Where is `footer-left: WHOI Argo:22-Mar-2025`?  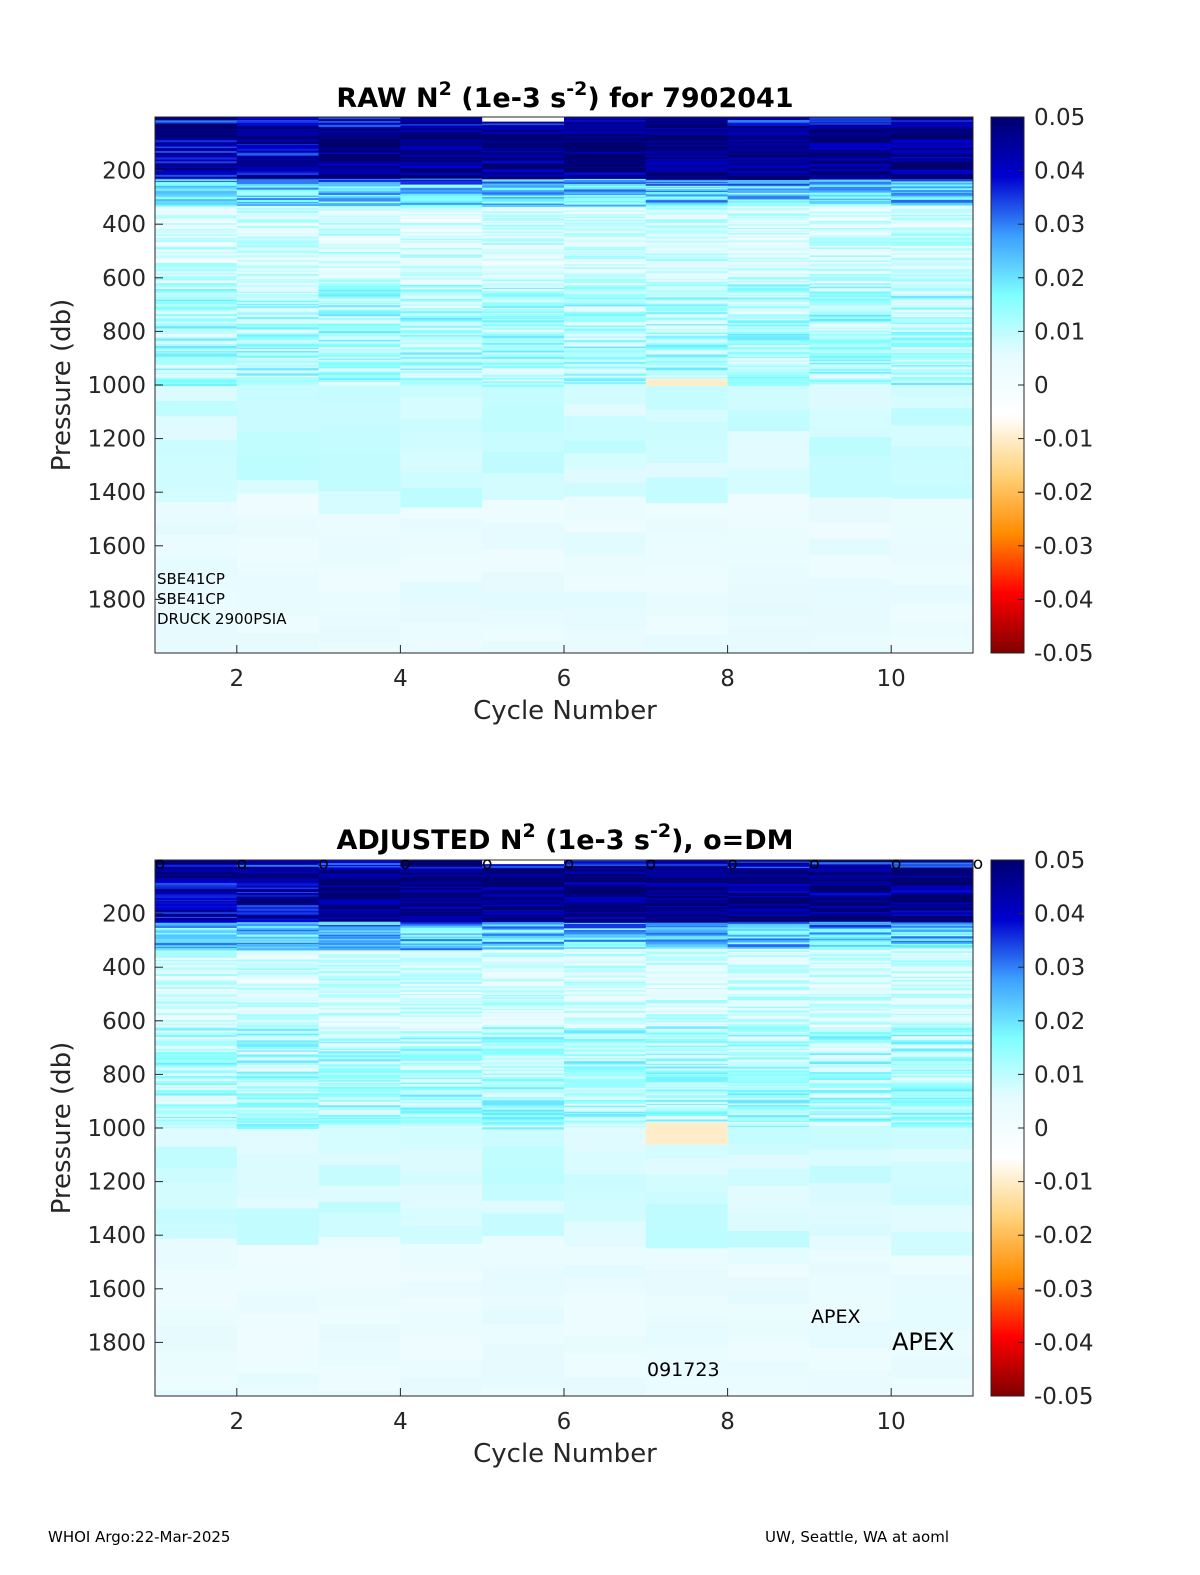 footer-left: WHOI Argo:22-Mar-2025 is located at coordinates (139, 1537).